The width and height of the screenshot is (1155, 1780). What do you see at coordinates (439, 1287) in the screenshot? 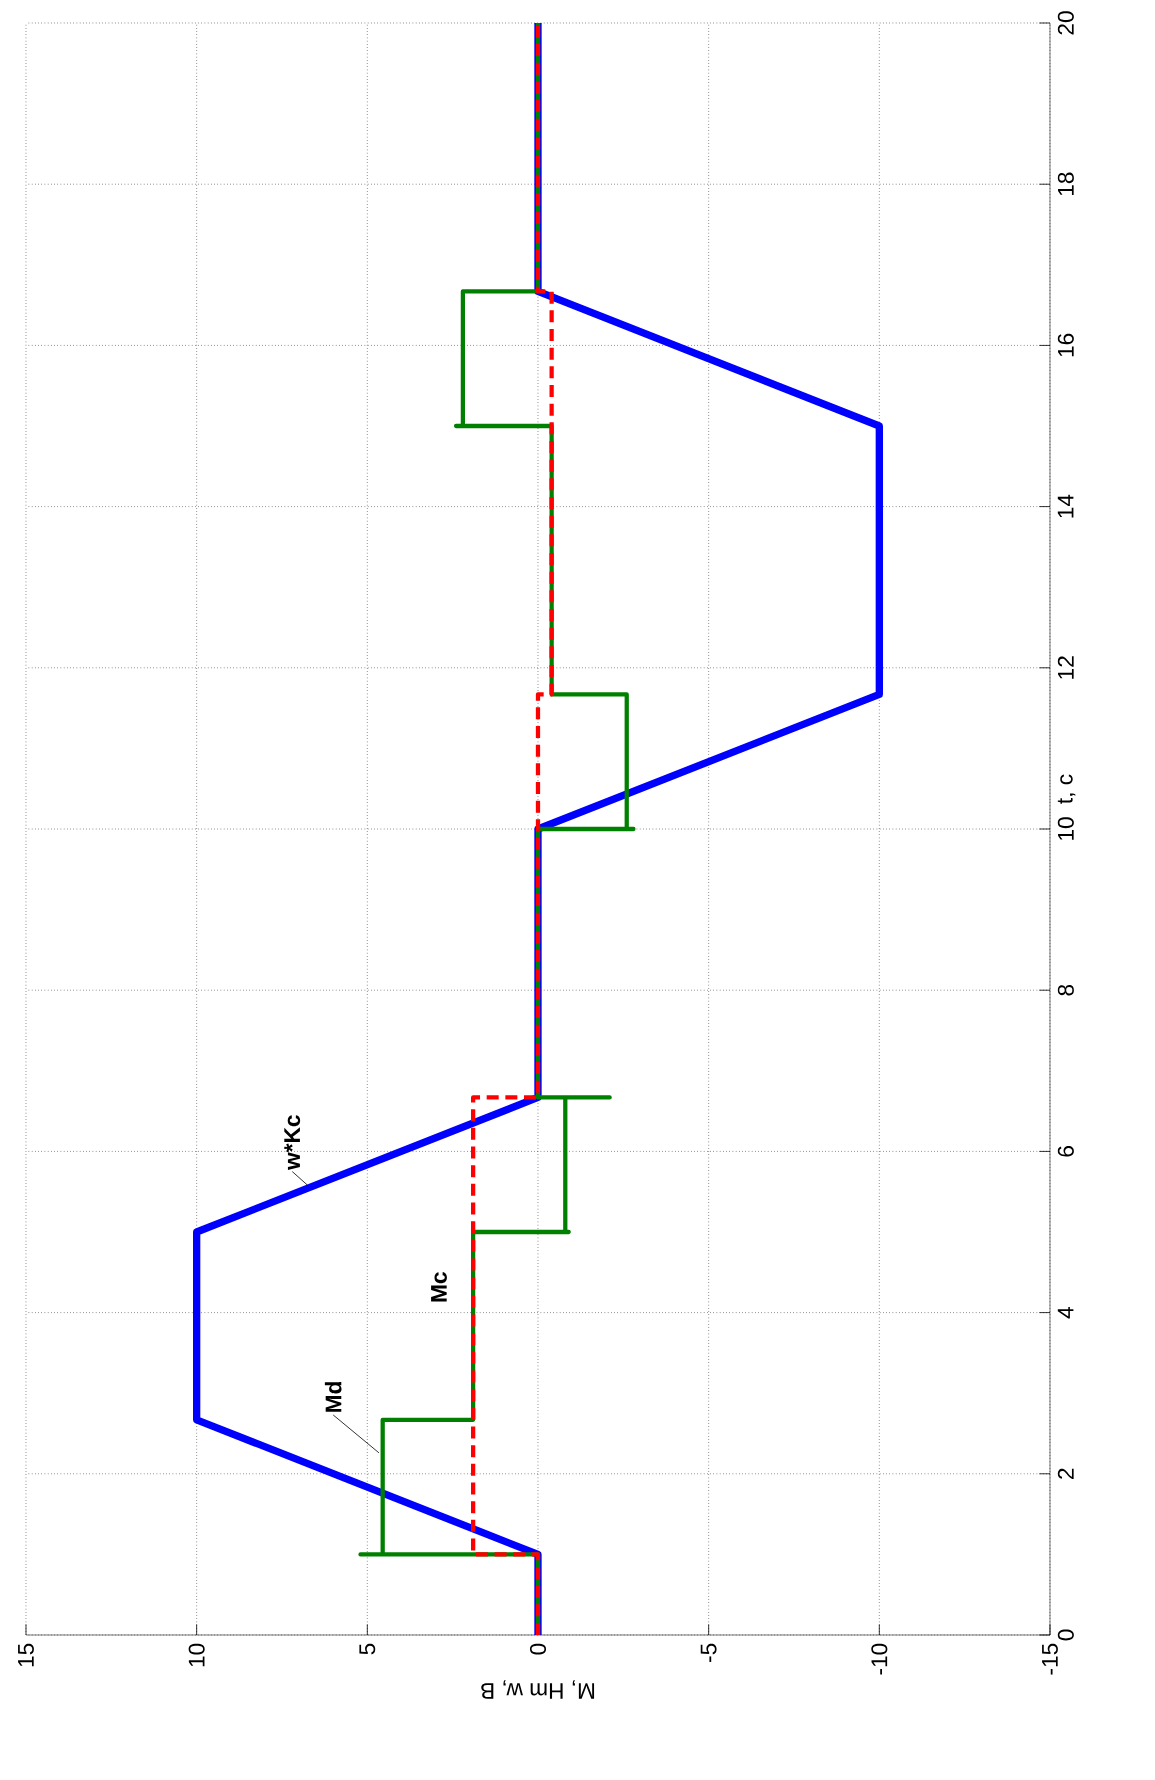
I see `annotation: Mc` at bounding box center [439, 1287].